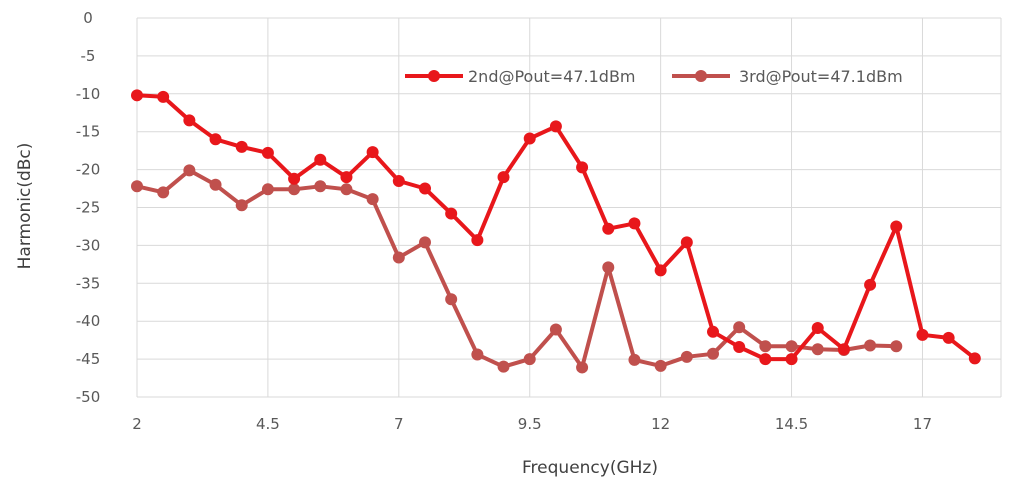 This screenshot has height=486, width=1011. I want to click on x-tick-label: 9.5, so click(530, 424).